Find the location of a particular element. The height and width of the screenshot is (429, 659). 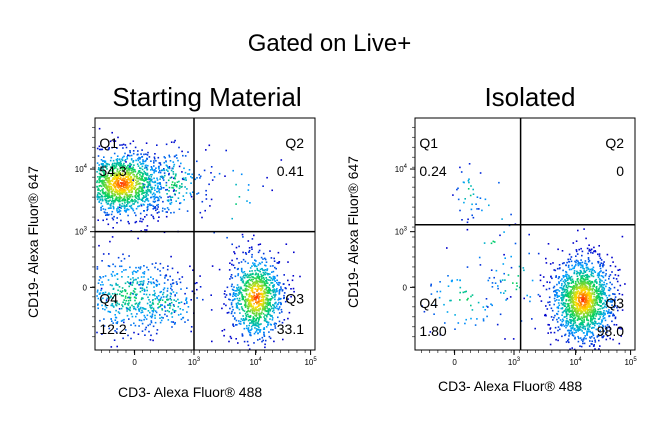

quadrant-name-q1: Q1 is located at coordinates (108, 143).